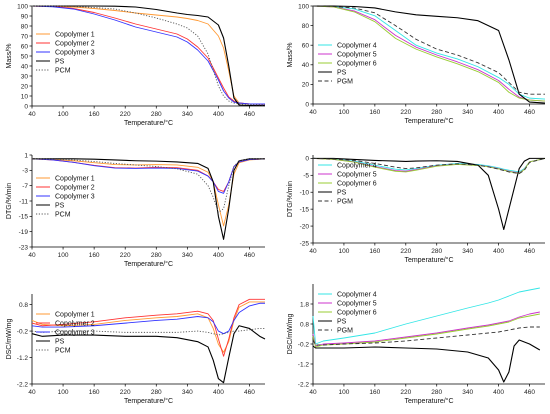  Describe the element at coordinates (25, 16) in the screenshot. I see `y-tick-label: 90` at that location.